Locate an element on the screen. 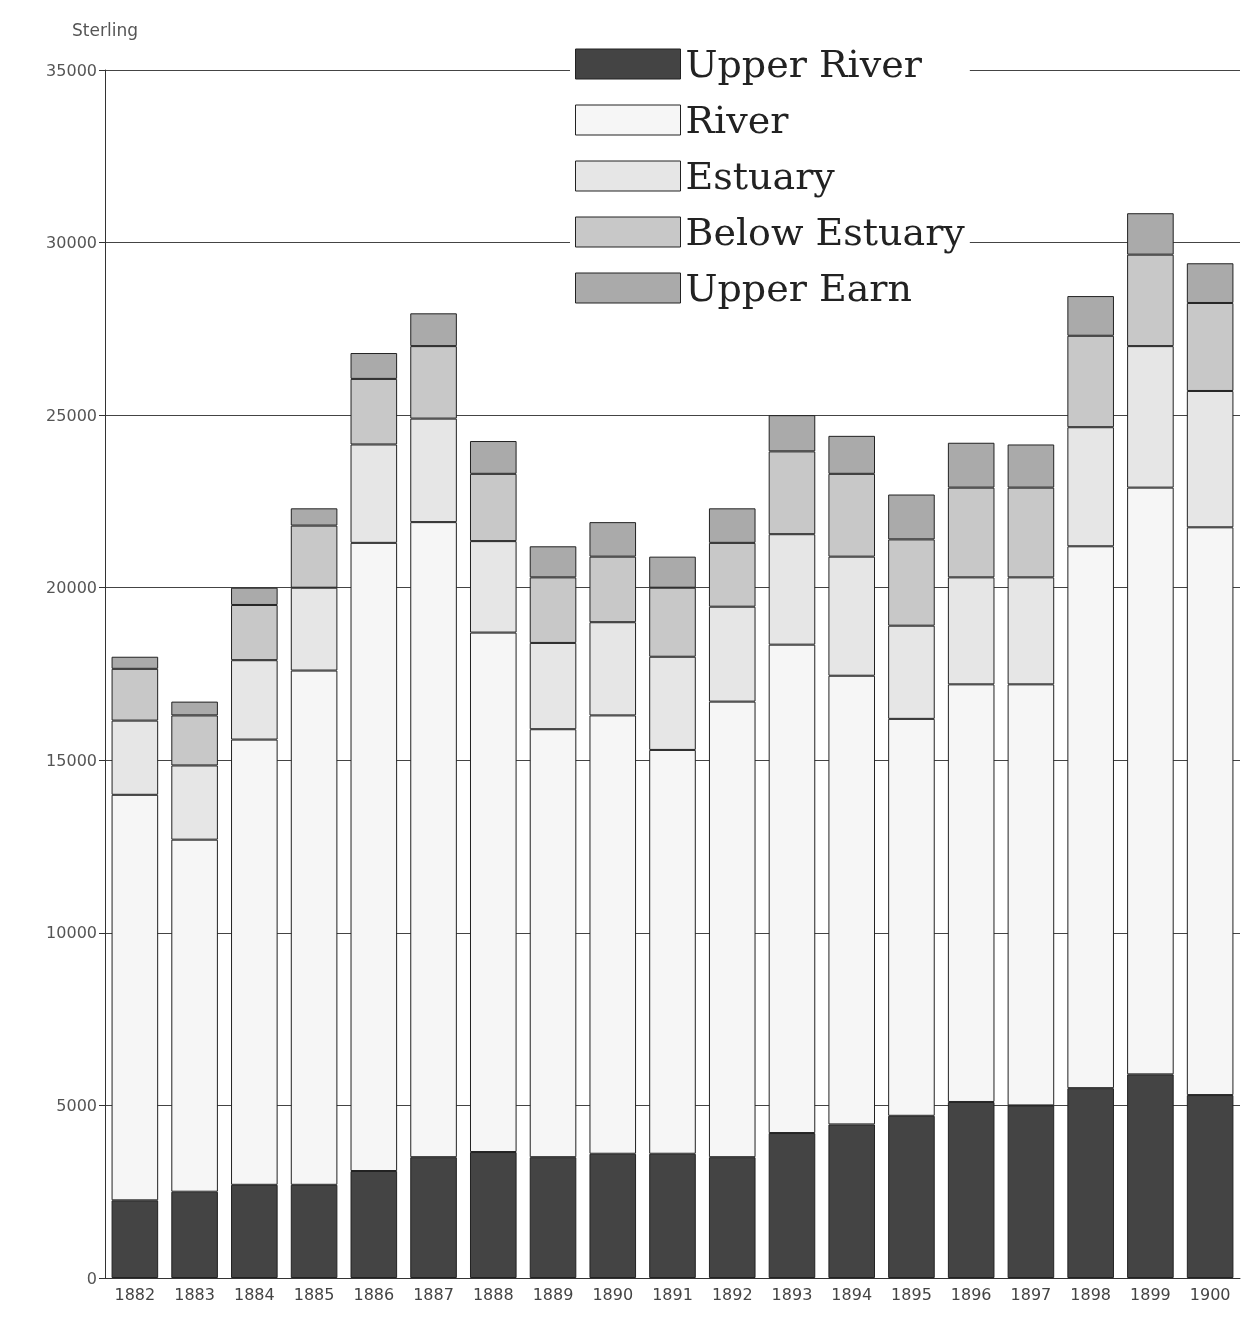  legend-label: Upper Earn is located at coordinates (798, 288).